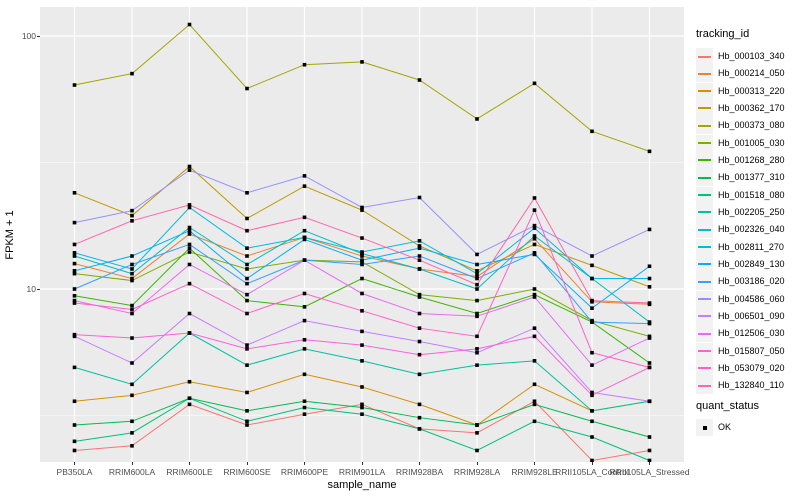 The height and width of the screenshot is (500, 800). Describe the element at coordinates (189, 472) in the screenshot. I see `x-tick-label: RRIM600LE` at that location.